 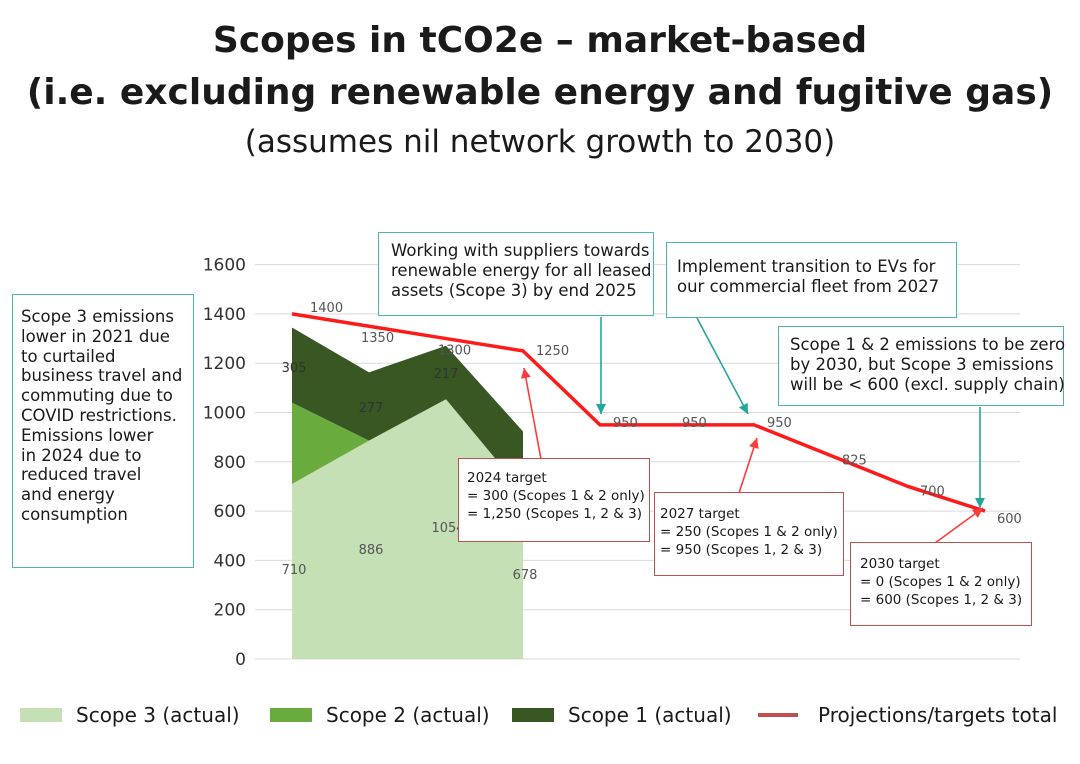 I want to click on y-tick-label: 1400, so click(x=224, y=315).